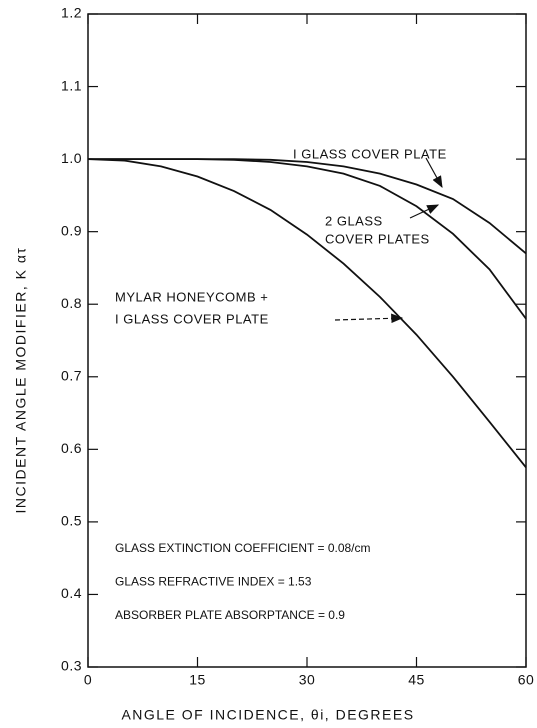 This screenshot has height=728, width=537. I want to click on y-axis-label: INCIDENT ANGLE MODIFIER, K ατ, so click(21, 380).